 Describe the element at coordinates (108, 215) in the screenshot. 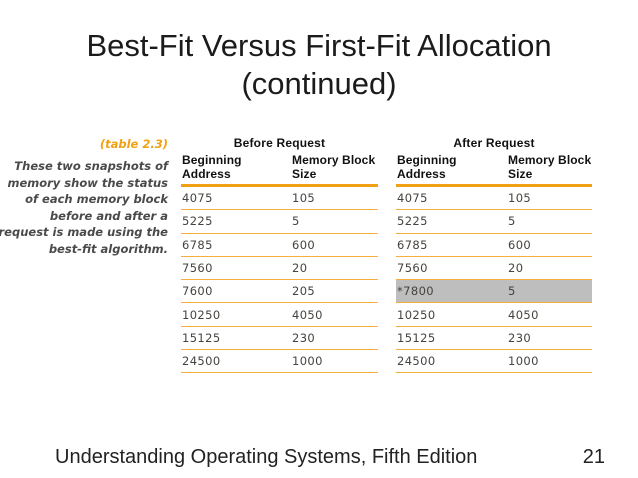

I see `caption-line: before and after a` at that location.